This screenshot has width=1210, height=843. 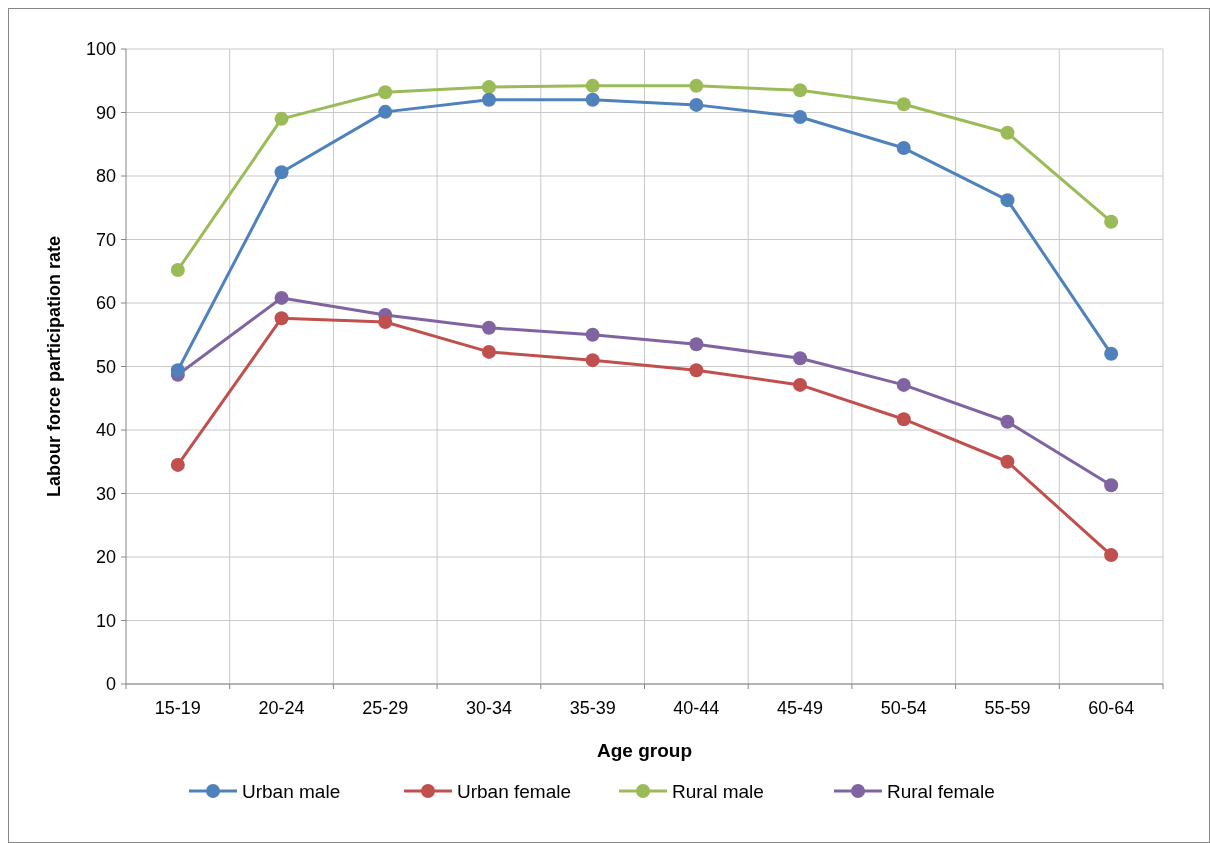 What do you see at coordinates (800, 708) in the screenshot?
I see `x-tick-label: 45-49` at bounding box center [800, 708].